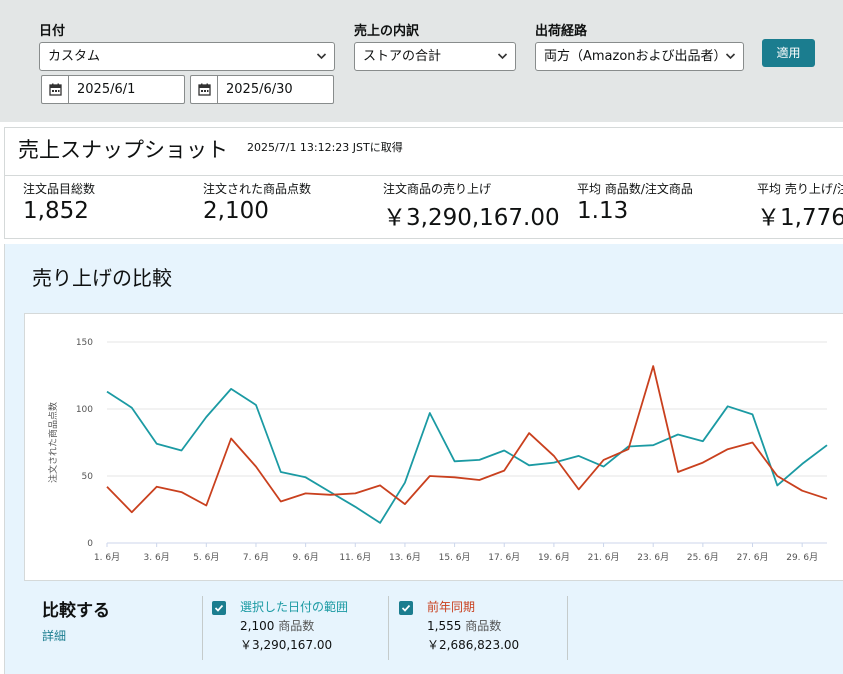 This screenshot has height=674, width=843. Describe the element at coordinates (444, 626) in the screenshot. I see `legend-units: 1,555` at that location.